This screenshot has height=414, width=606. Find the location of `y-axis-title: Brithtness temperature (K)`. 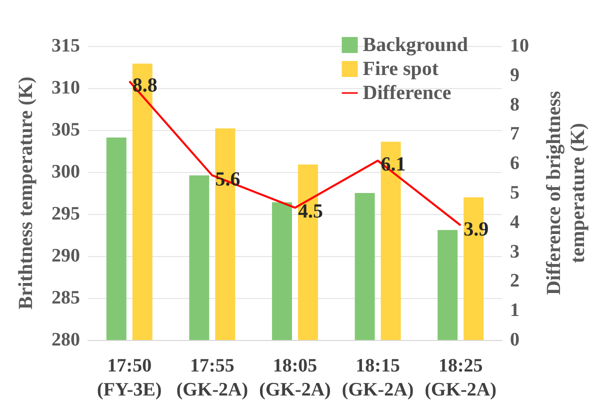

y-axis-title: Brithtness temperature (K) is located at coordinates (26, 193).